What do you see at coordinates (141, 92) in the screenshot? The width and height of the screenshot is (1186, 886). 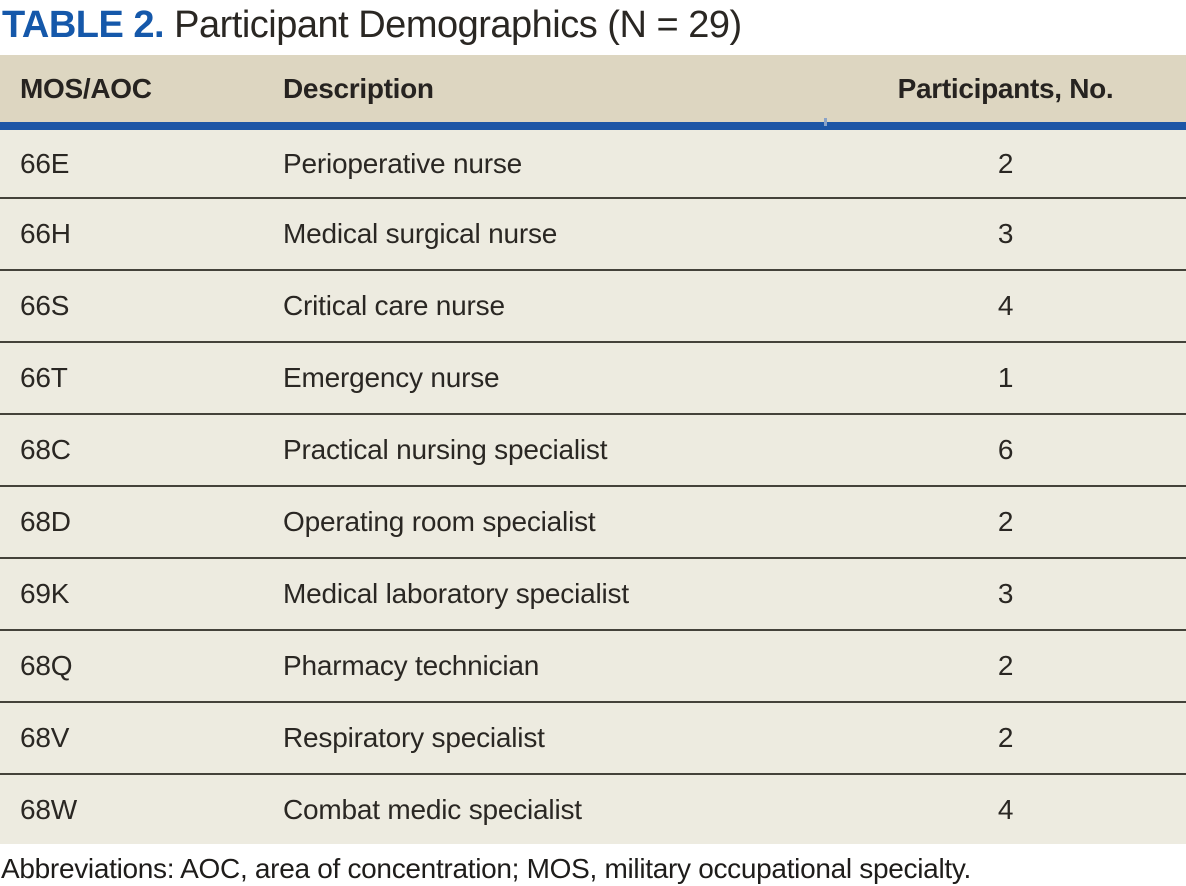 I see `column-header-mos-aoc: MOS/AOC` at bounding box center [141, 92].